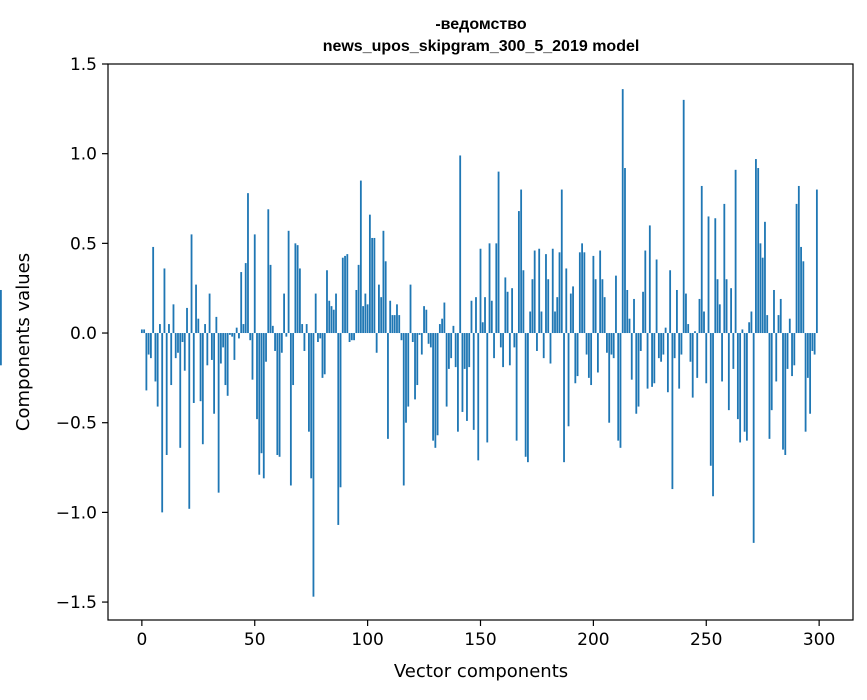 The height and width of the screenshot is (700, 867). I want to click on chart-title-line1: -ведомство, so click(481, 24).